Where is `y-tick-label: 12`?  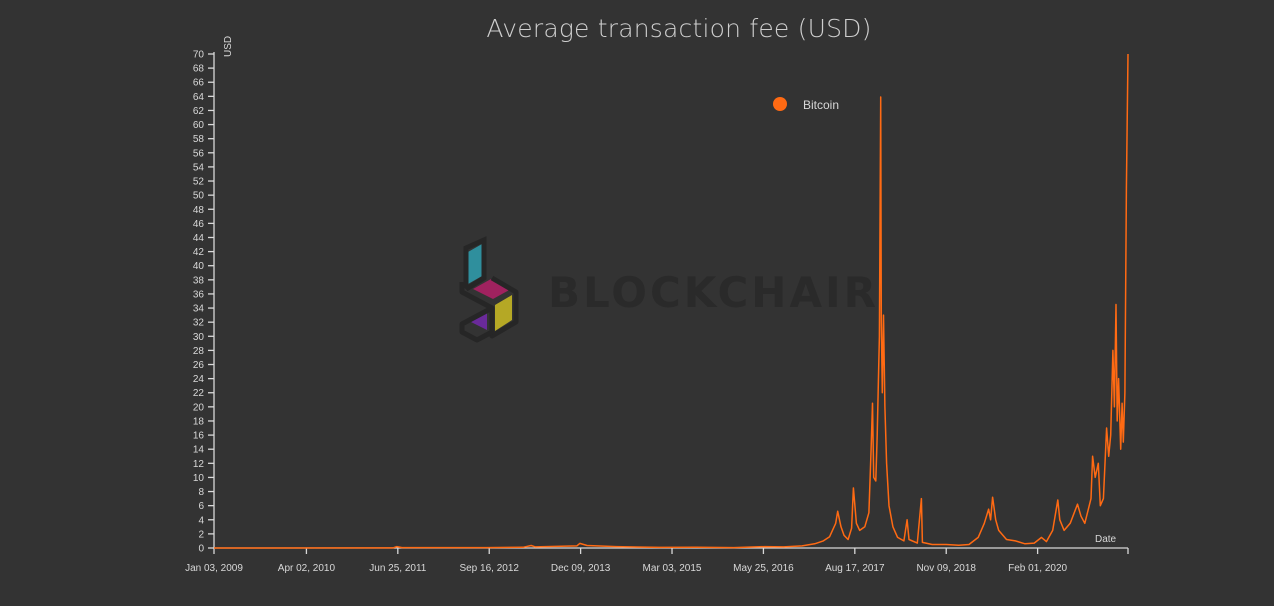
y-tick-label: 12 is located at coordinates (199, 464).